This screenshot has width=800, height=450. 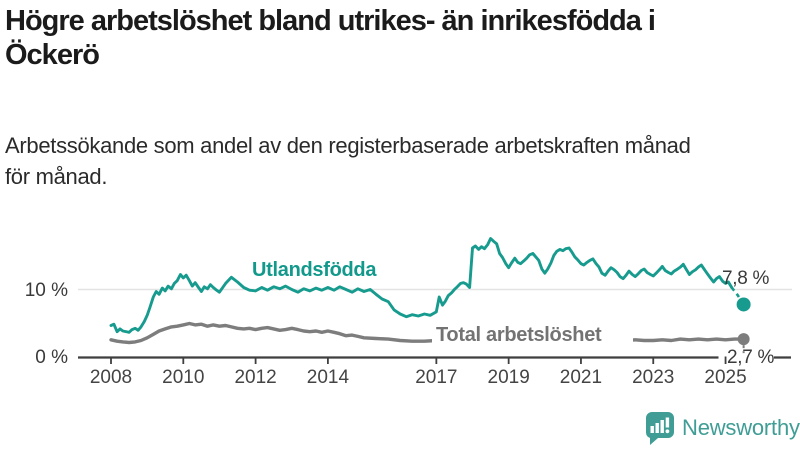 What do you see at coordinates (519, 335) in the screenshot?
I see `series-label-total: Total arbetslöshet` at bounding box center [519, 335].